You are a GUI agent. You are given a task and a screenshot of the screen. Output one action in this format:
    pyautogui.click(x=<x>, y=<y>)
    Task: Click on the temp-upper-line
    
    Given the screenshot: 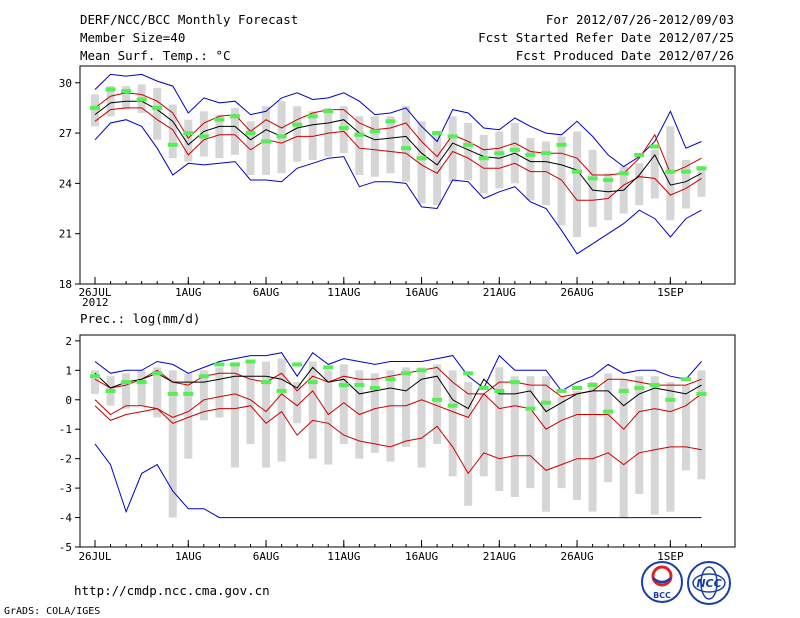 What is the action you would take?
    pyautogui.click(x=398, y=134)
    